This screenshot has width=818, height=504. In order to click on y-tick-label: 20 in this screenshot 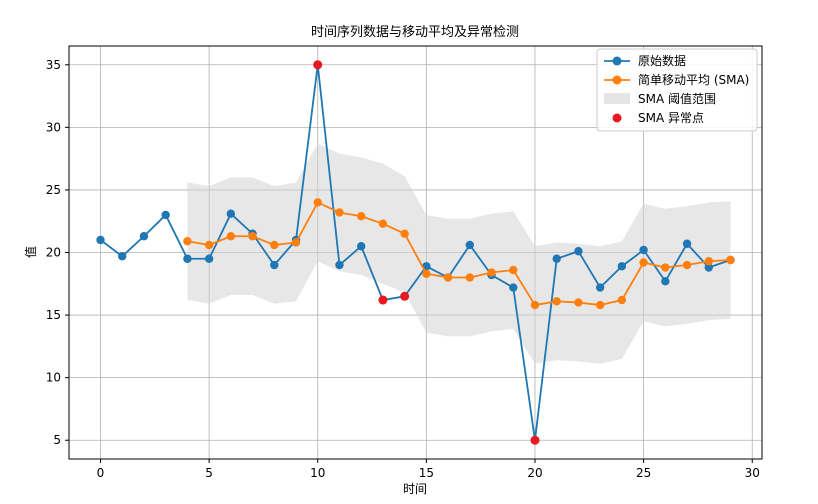, I will do `click(53, 253)`.